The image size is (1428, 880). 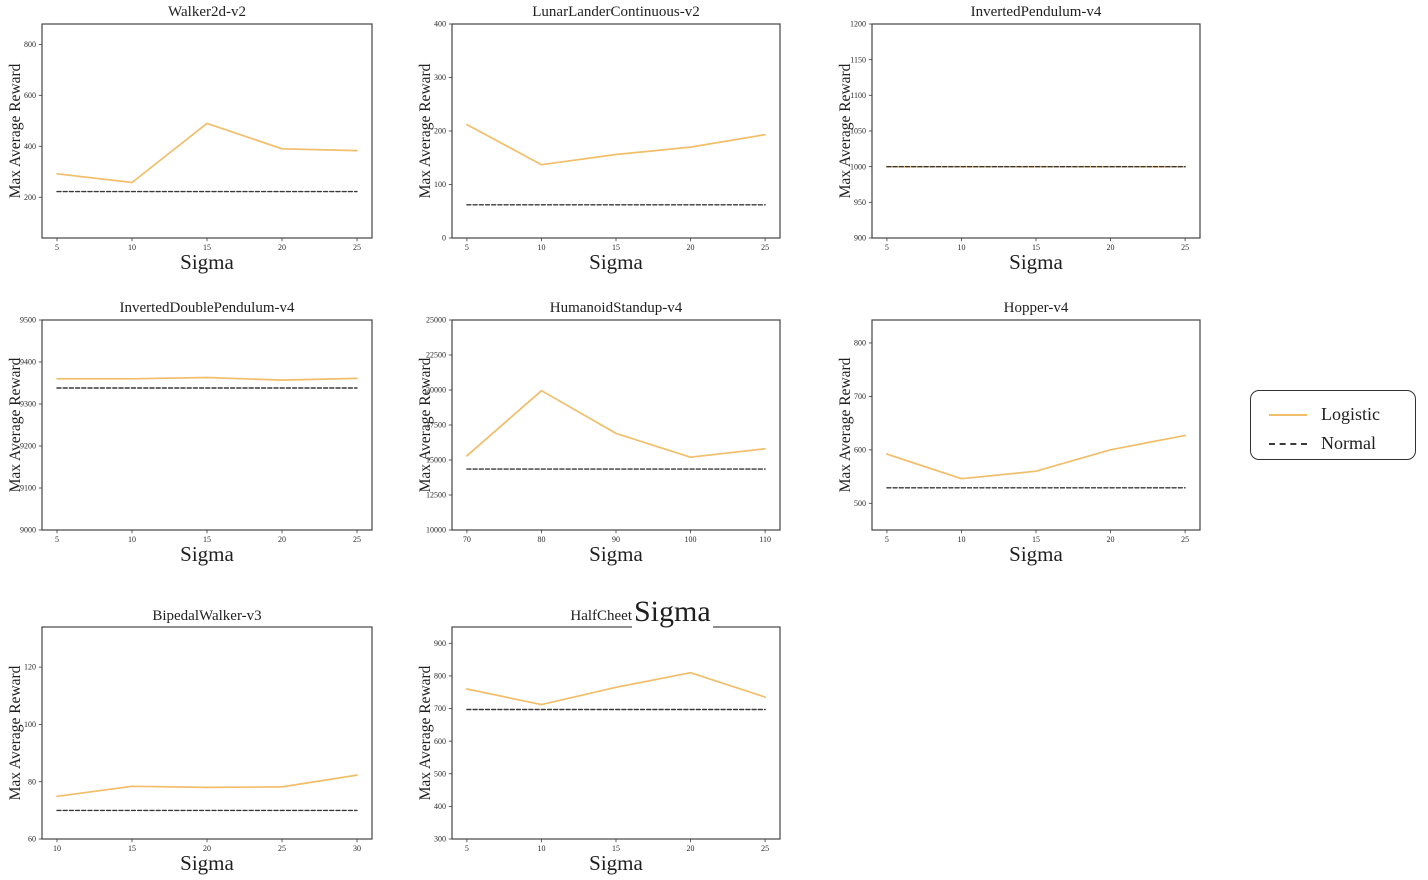 I want to click on plot-area: 5 10 15 20 25 900 950 1000 1050 1100 1150 1200, so click(x=1025, y=136).